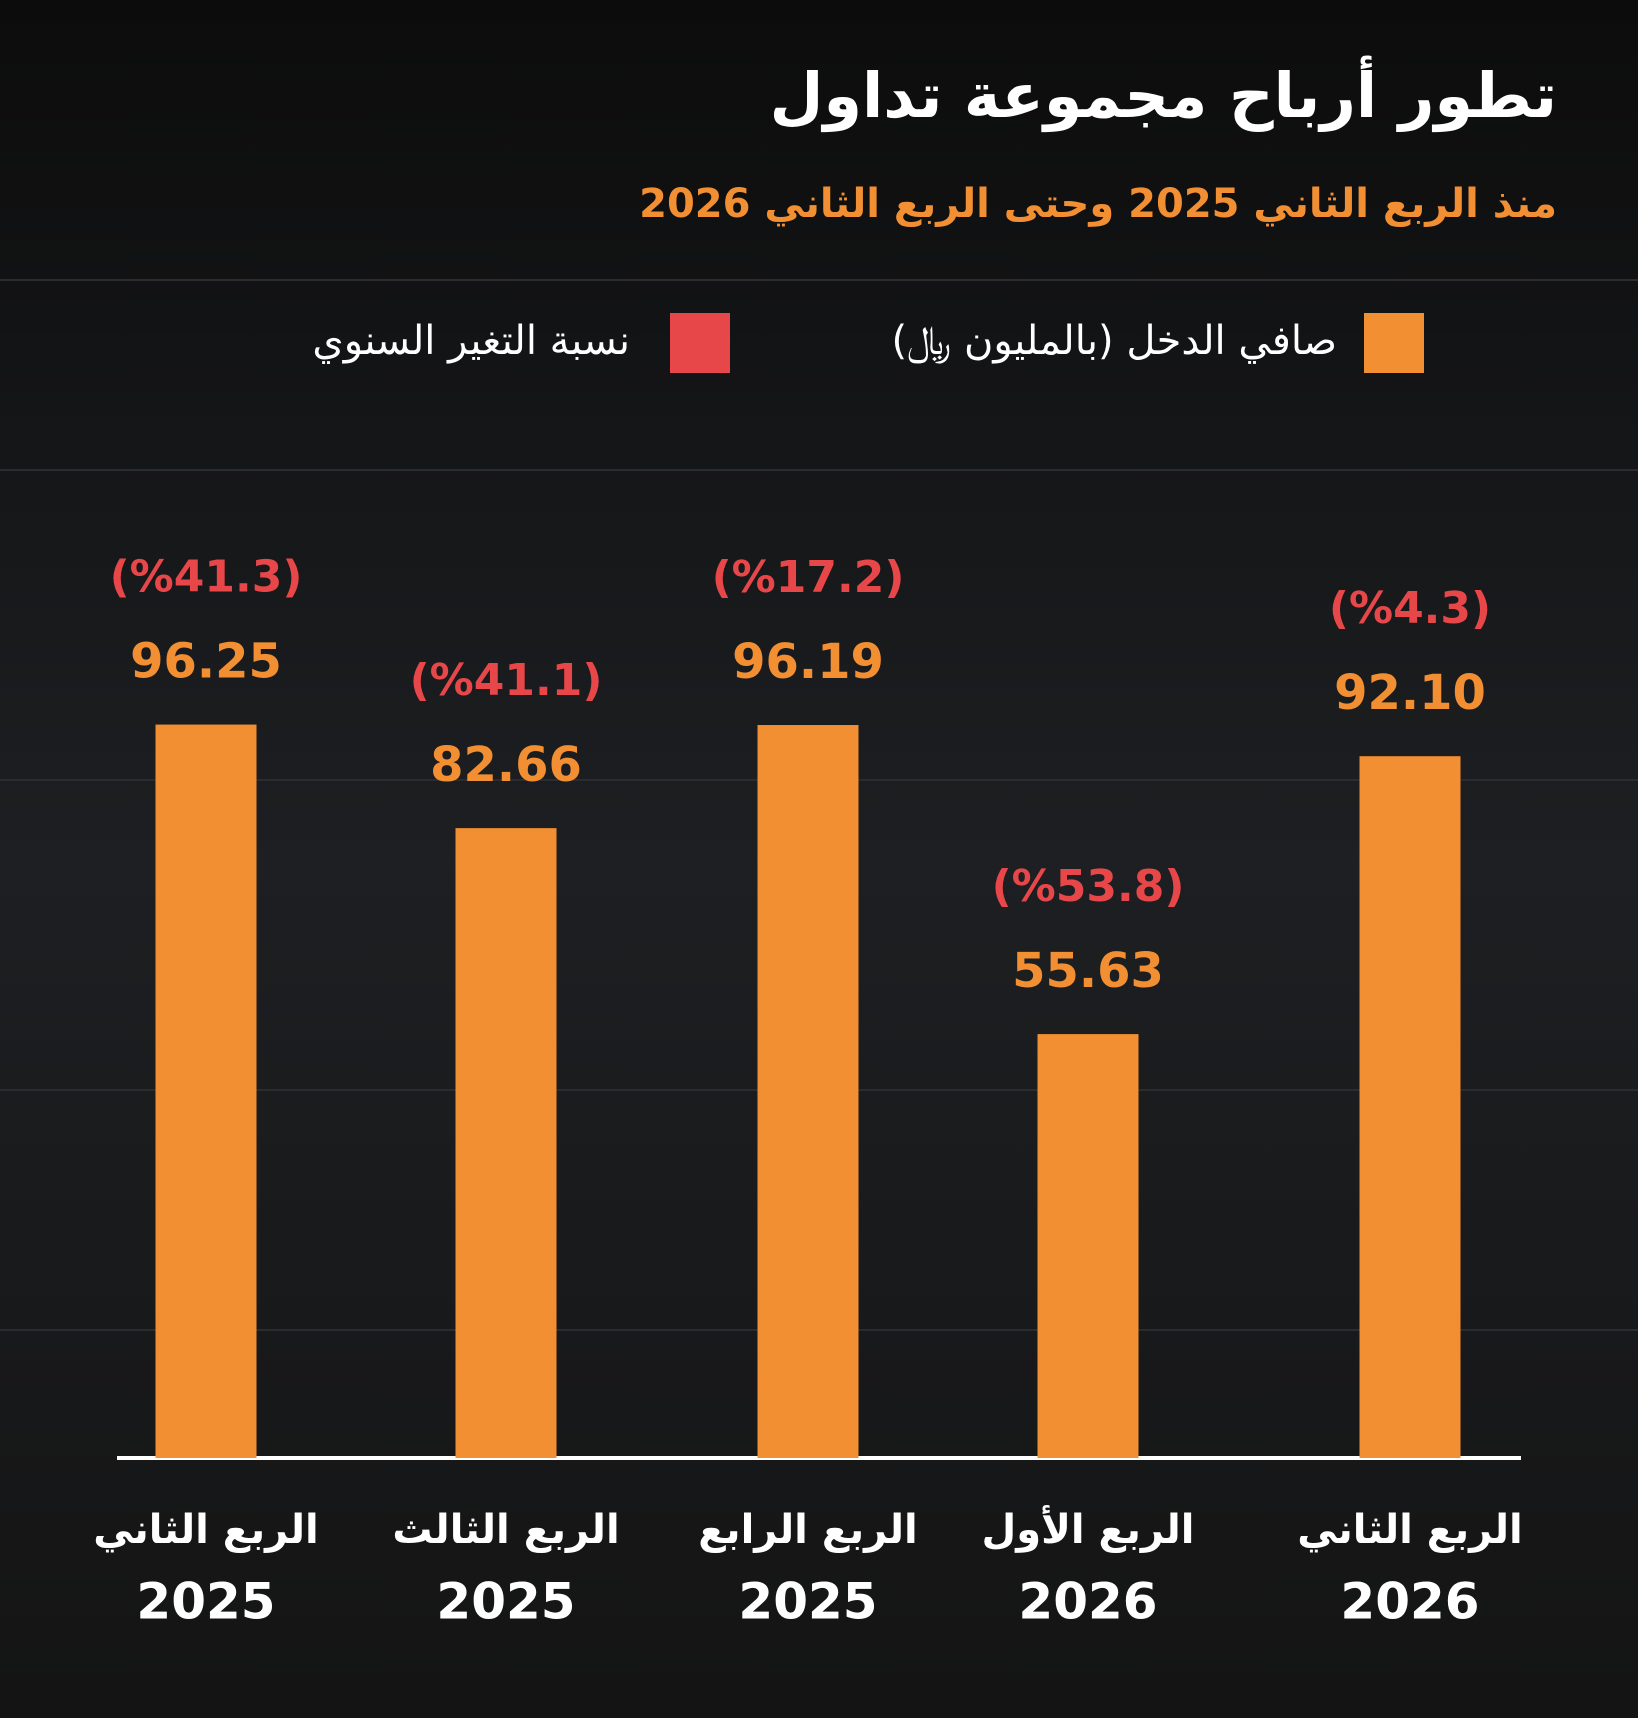 The height and width of the screenshot is (1718, 1638). What do you see at coordinates (1088, 886) in the screenshot?
I see `change-label: (%53.8)` at bounding box center [1088, 886].